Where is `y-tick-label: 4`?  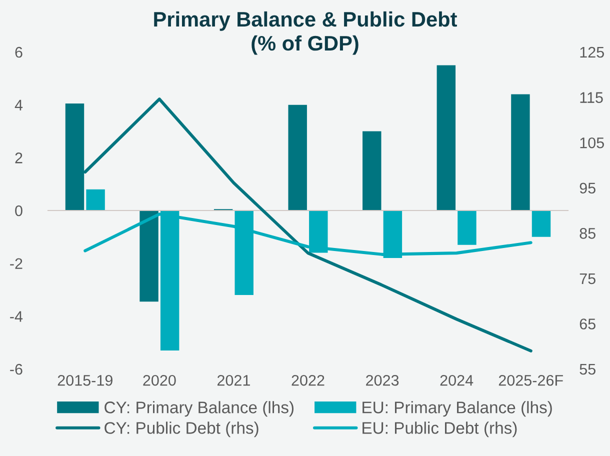 y-tick-label: 4 is located at coordinates (18, 105).